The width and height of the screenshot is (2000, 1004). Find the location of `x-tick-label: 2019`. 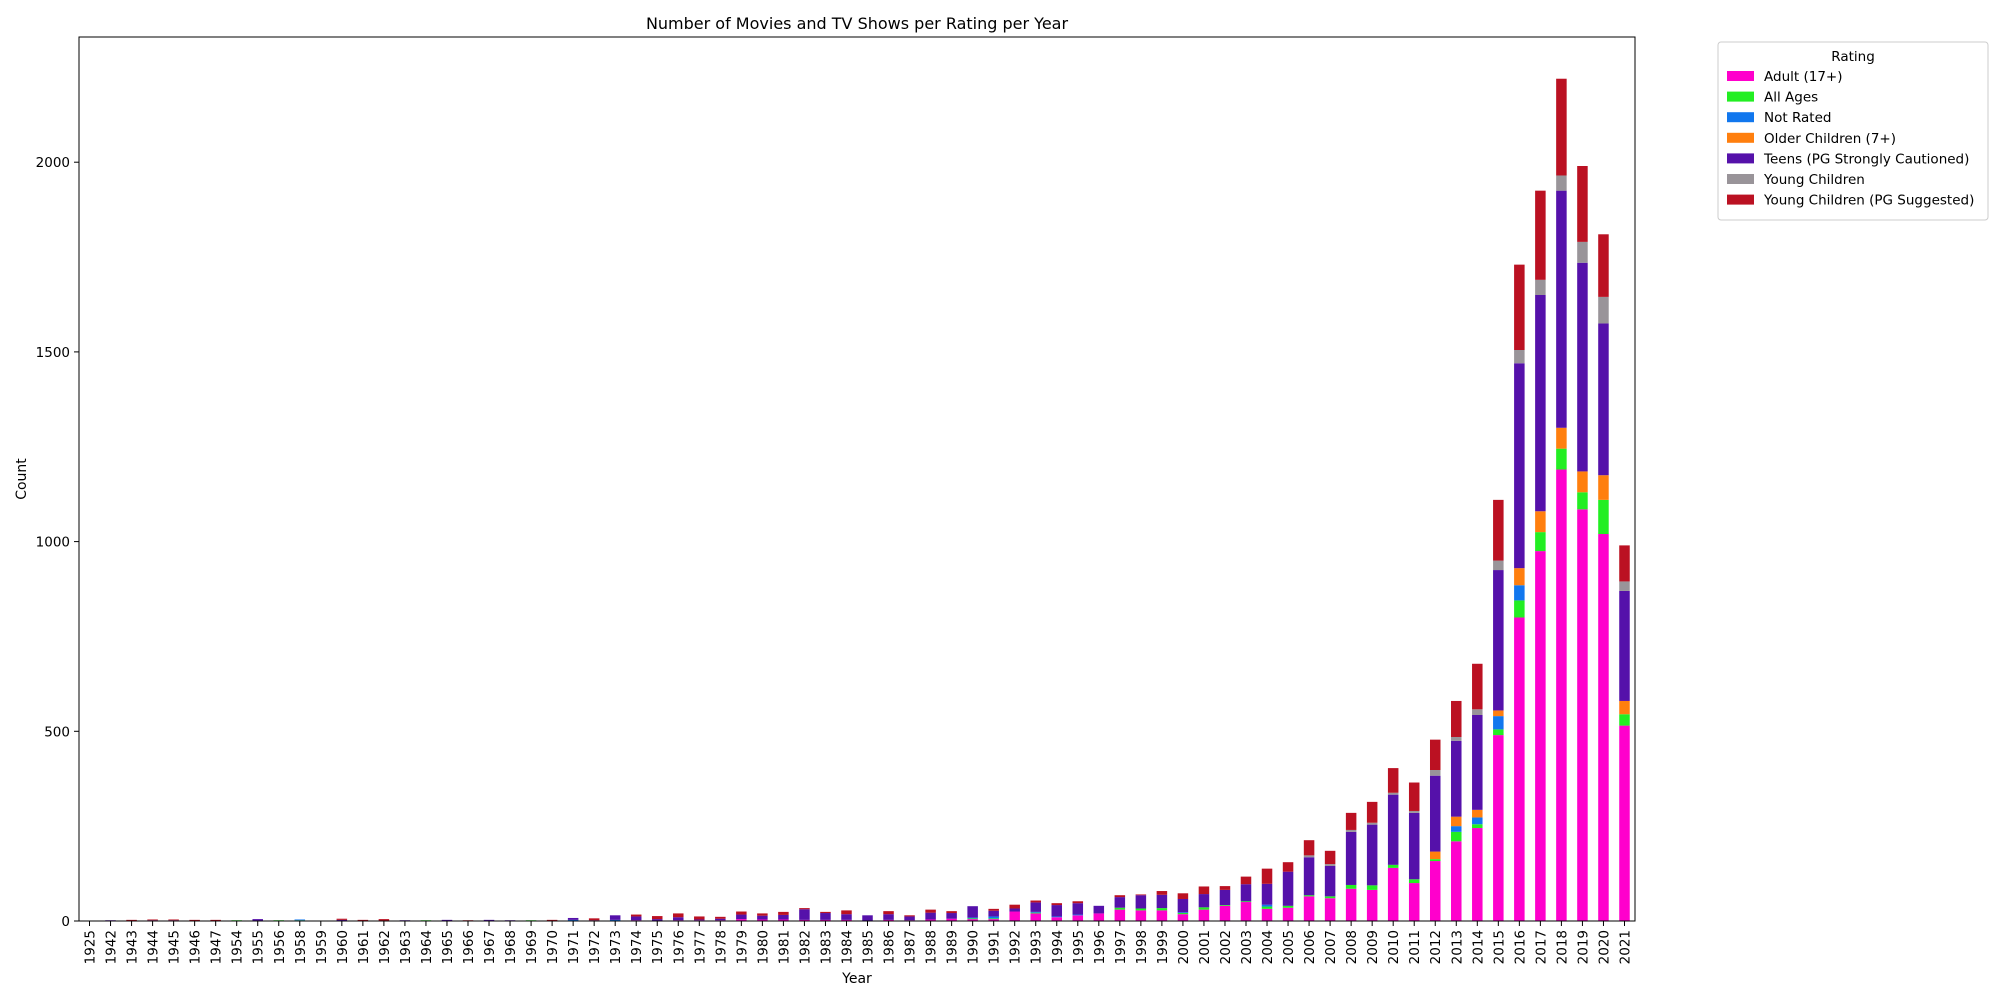

x-tick-label: 2019 is located at coordinates (1583, 947).